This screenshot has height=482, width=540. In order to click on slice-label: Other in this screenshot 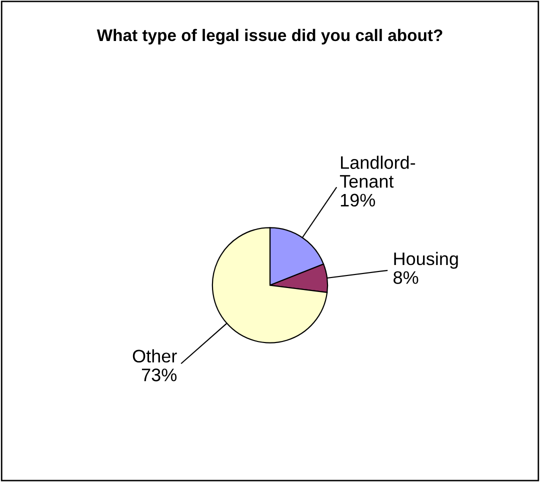, I will do `click(154, 356)`.